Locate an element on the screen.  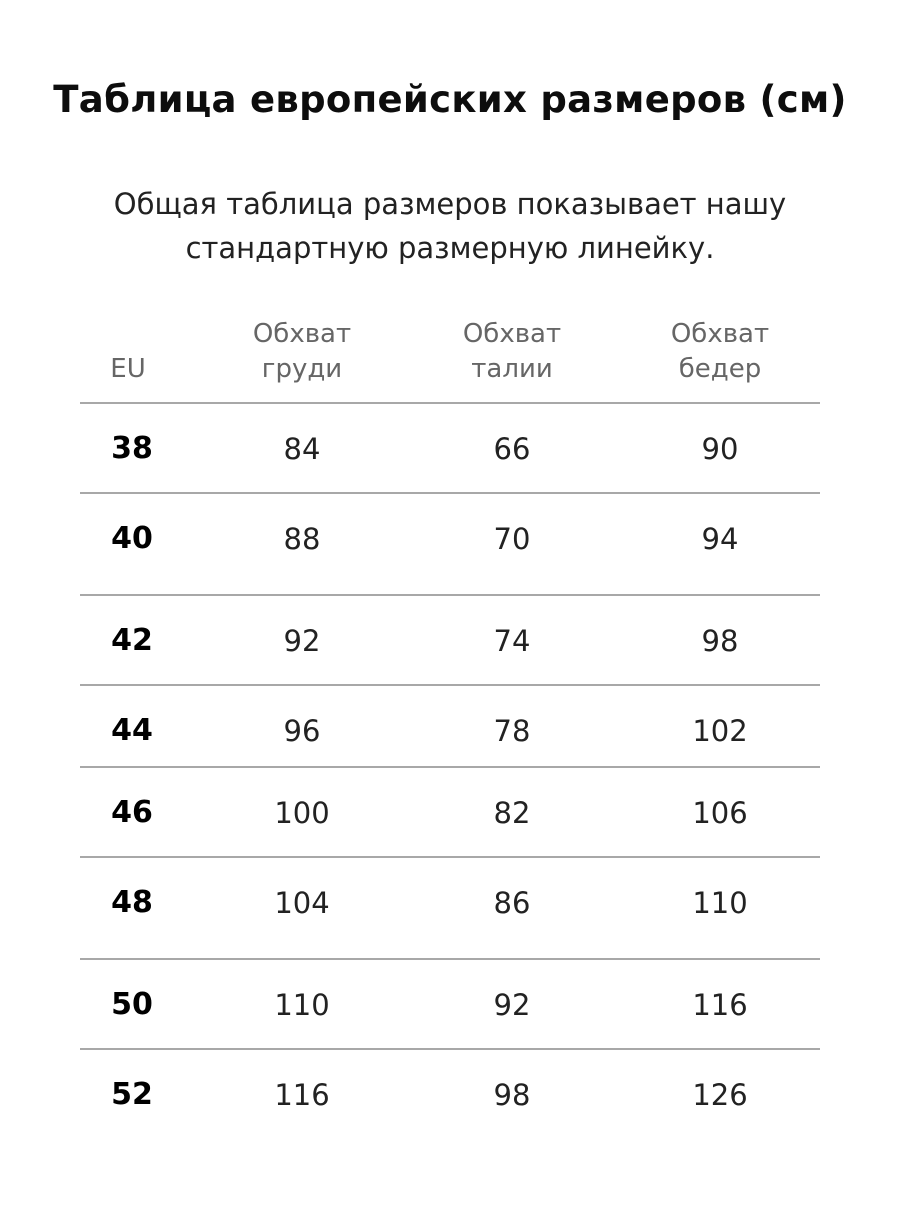
waist-cell: 98 is located at coordinates (512, 1095).